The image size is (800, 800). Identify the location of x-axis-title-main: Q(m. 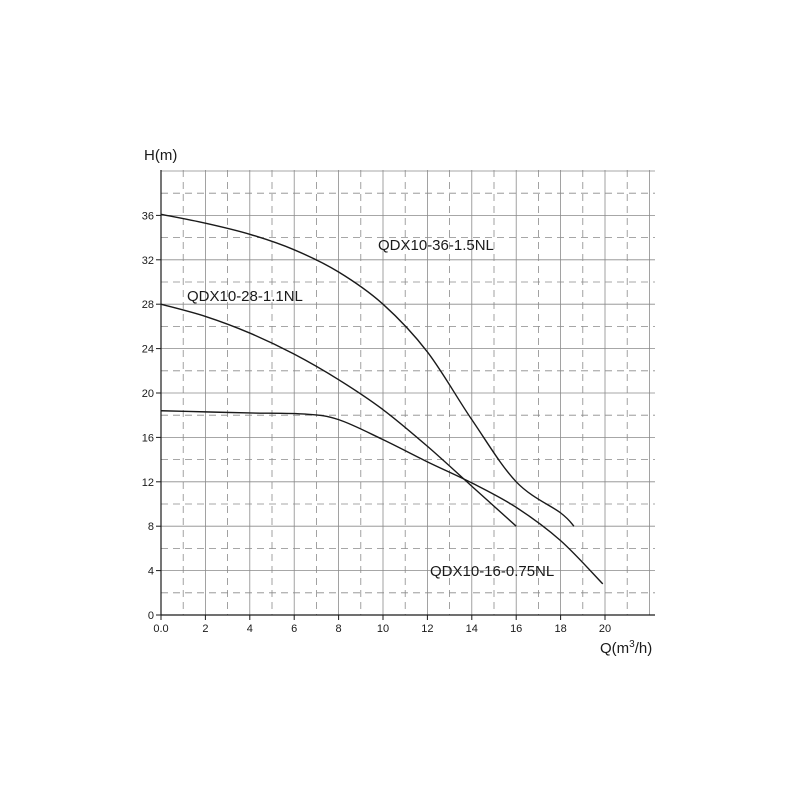
(614, 648).